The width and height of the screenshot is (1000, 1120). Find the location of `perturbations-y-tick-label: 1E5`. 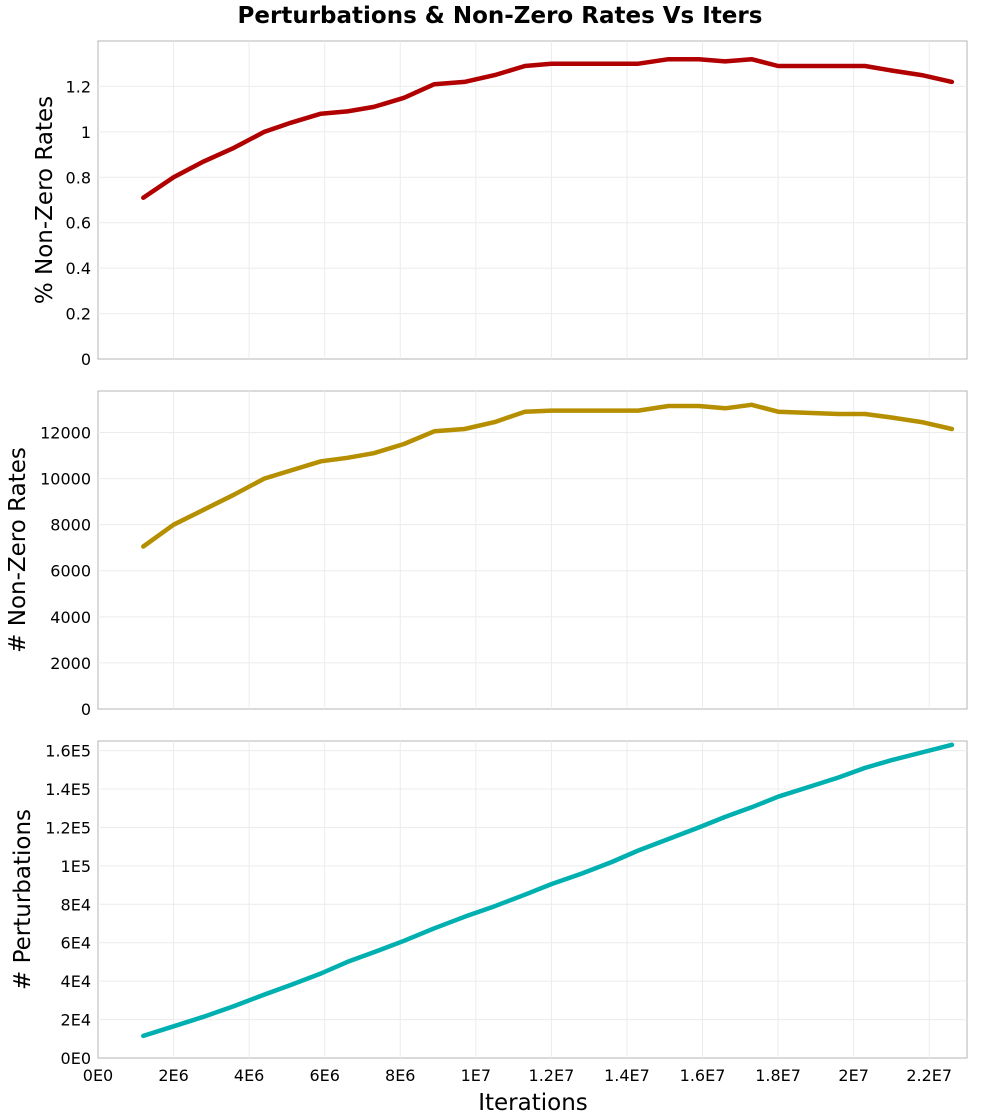

perturbations-y-tick-label: 1E5 is located at coordinates (76, 866).